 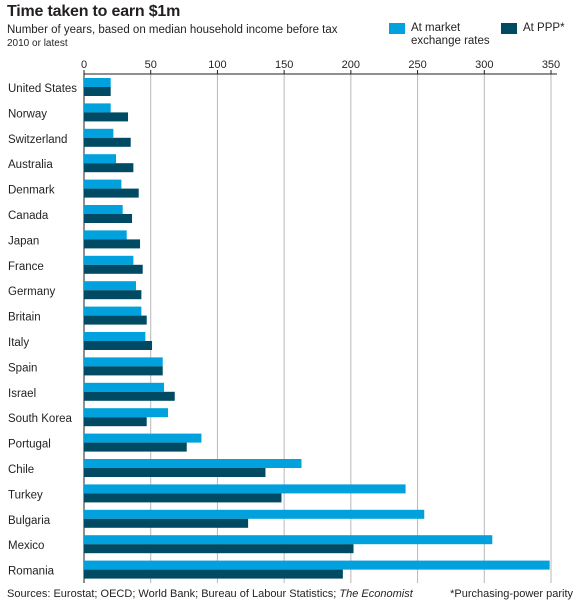 I want to click on category-label: Turkey, so click(x=25, y=495).